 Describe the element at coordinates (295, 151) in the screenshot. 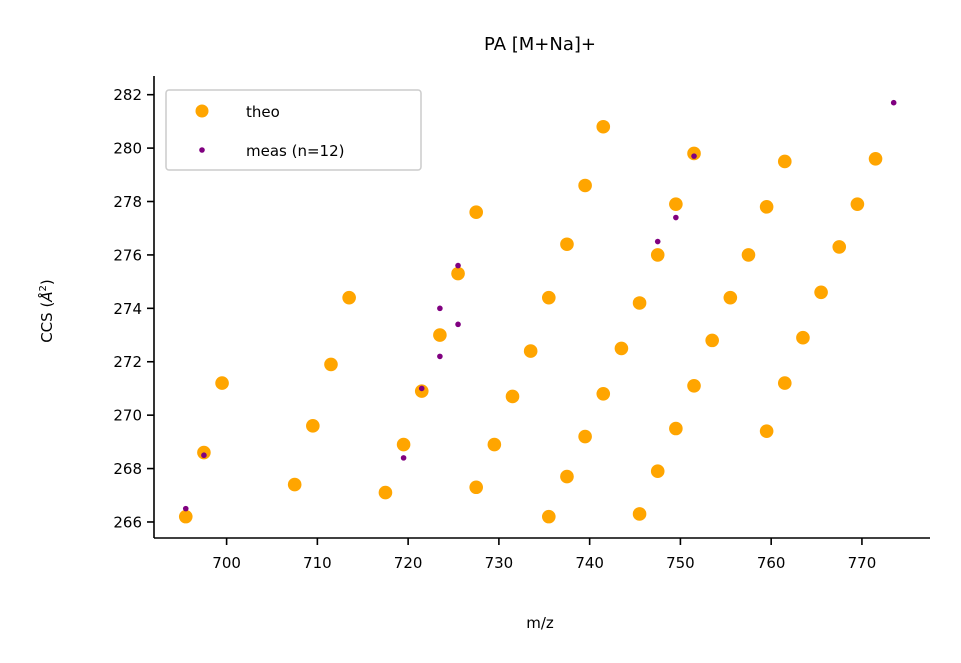

I see `legend-label-meas: meas (n=12)` at that location.